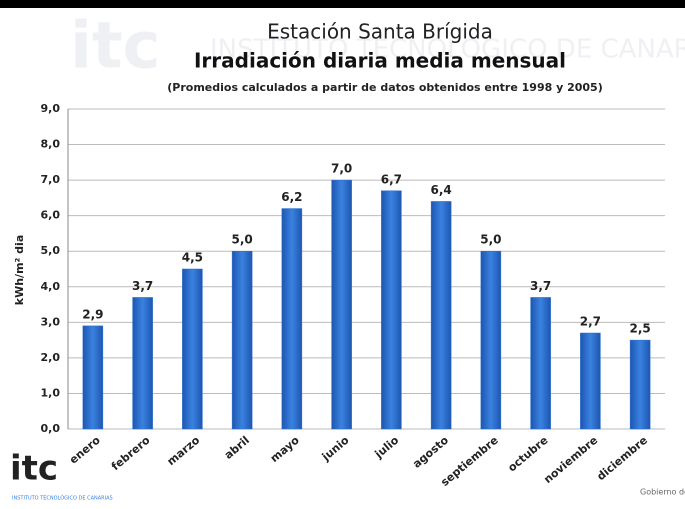  I want to click on chart-subtitle: Irradiación diaria media mensual, so click(380, 61).